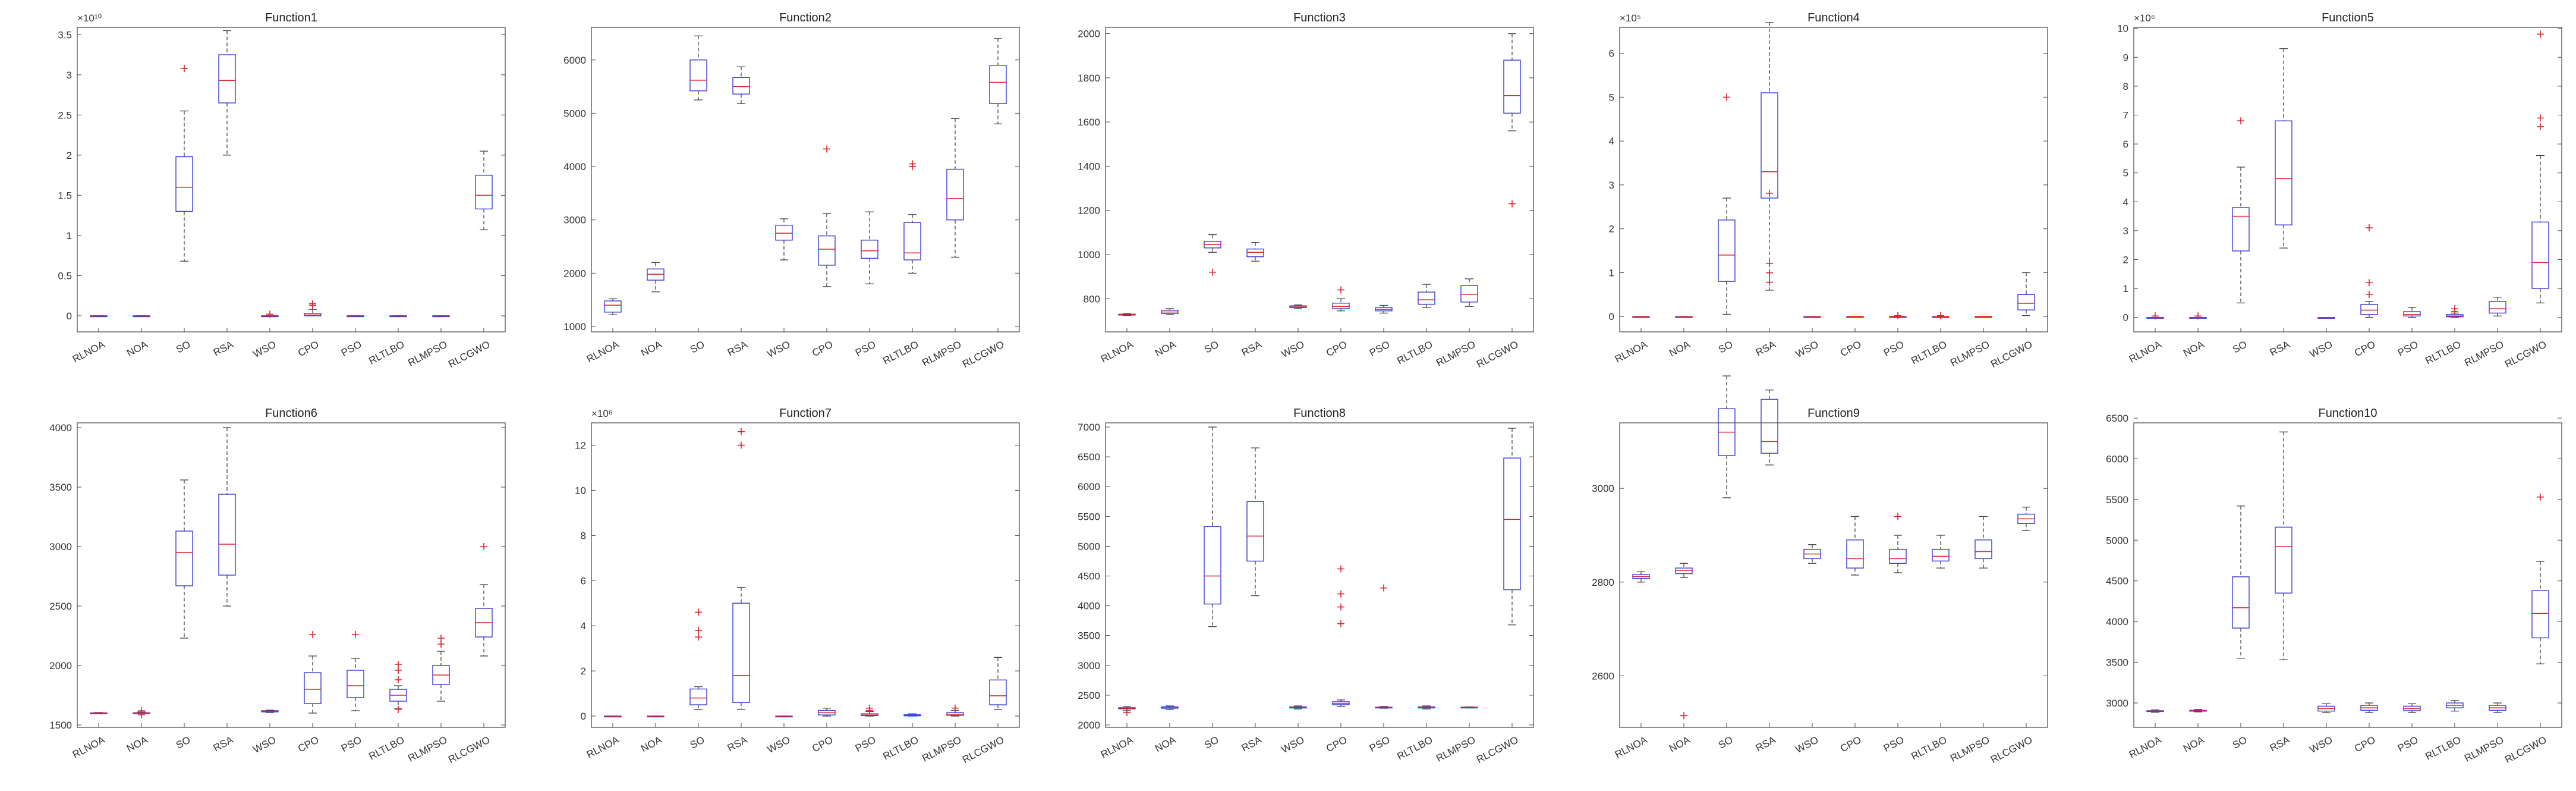 This screenshot has width=2576, height=791. Describe the element at coordinates (2125, 144) in the screenshot. I see `y-tick-label: 6` at that location.